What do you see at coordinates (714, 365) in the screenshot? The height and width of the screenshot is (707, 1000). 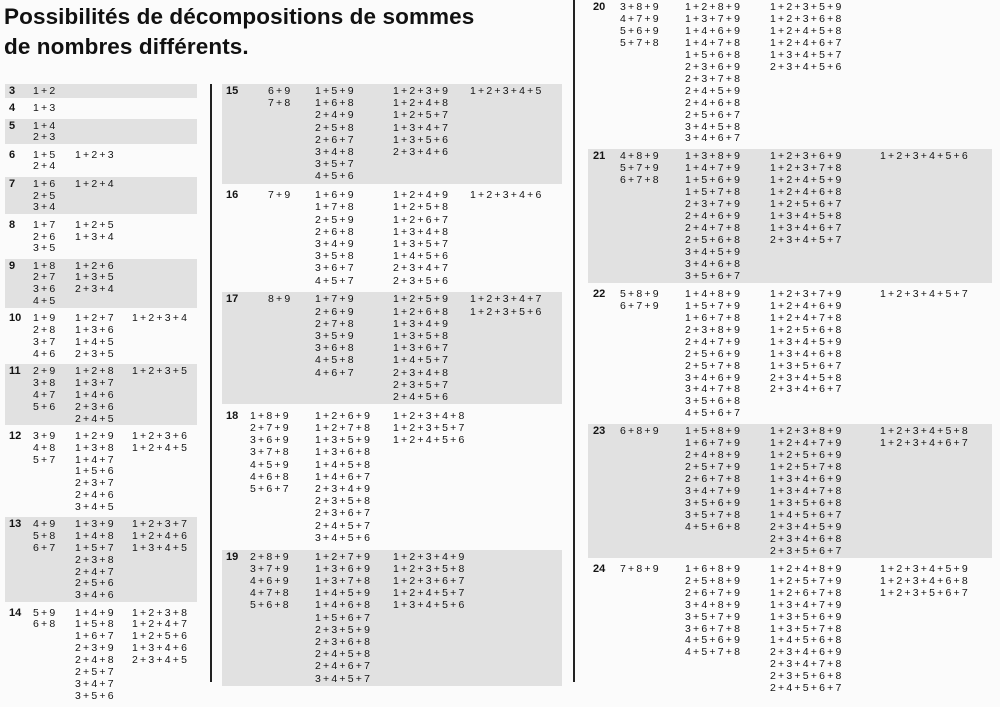 I see `decomposition: 2+5+7+8` at bounding box center [714, 365].